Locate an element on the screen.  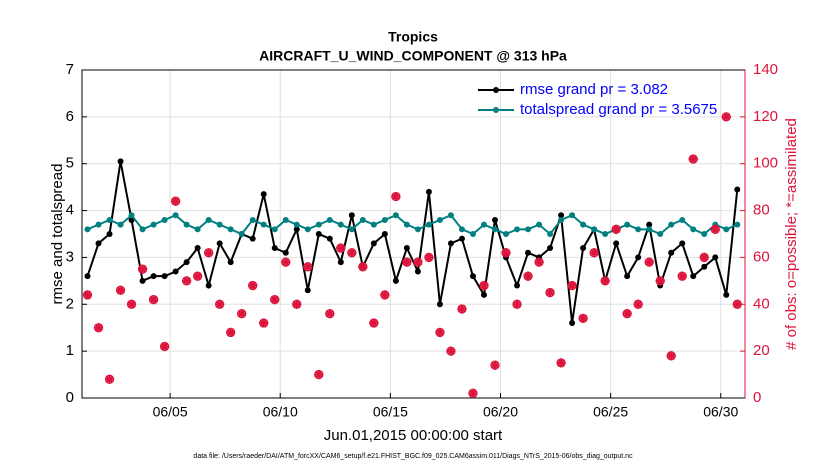
chart-subtitle: AIRCRAFT_U_WIND_COMPONENT @ 313 hPa is located at coordinates (413, 56).